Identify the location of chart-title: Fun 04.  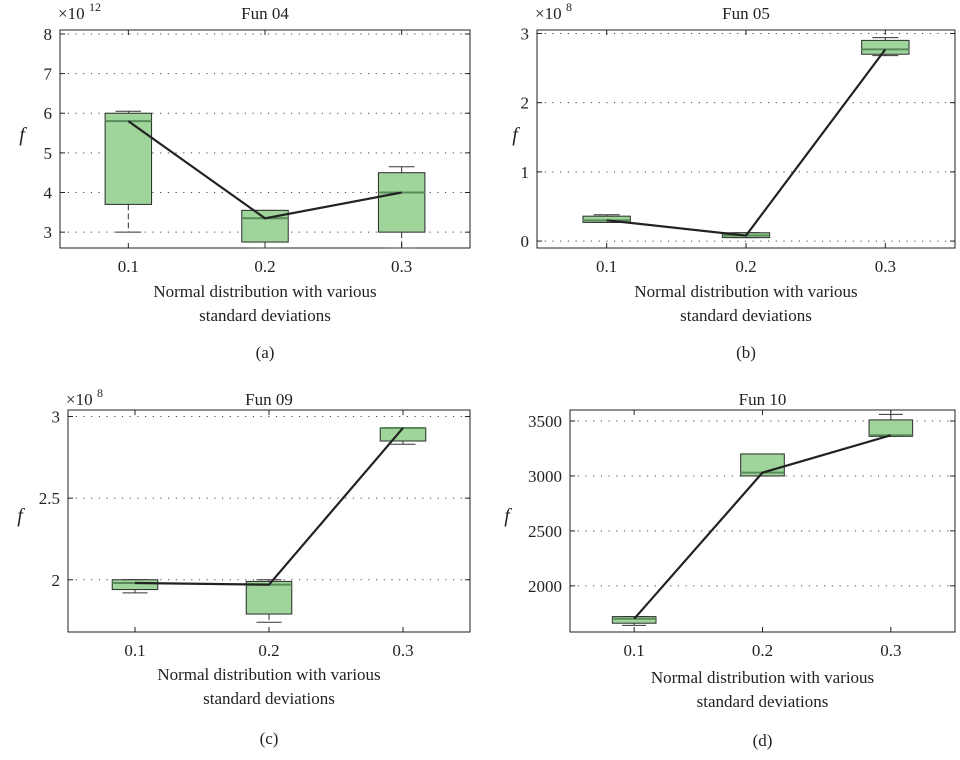
(265, 13).